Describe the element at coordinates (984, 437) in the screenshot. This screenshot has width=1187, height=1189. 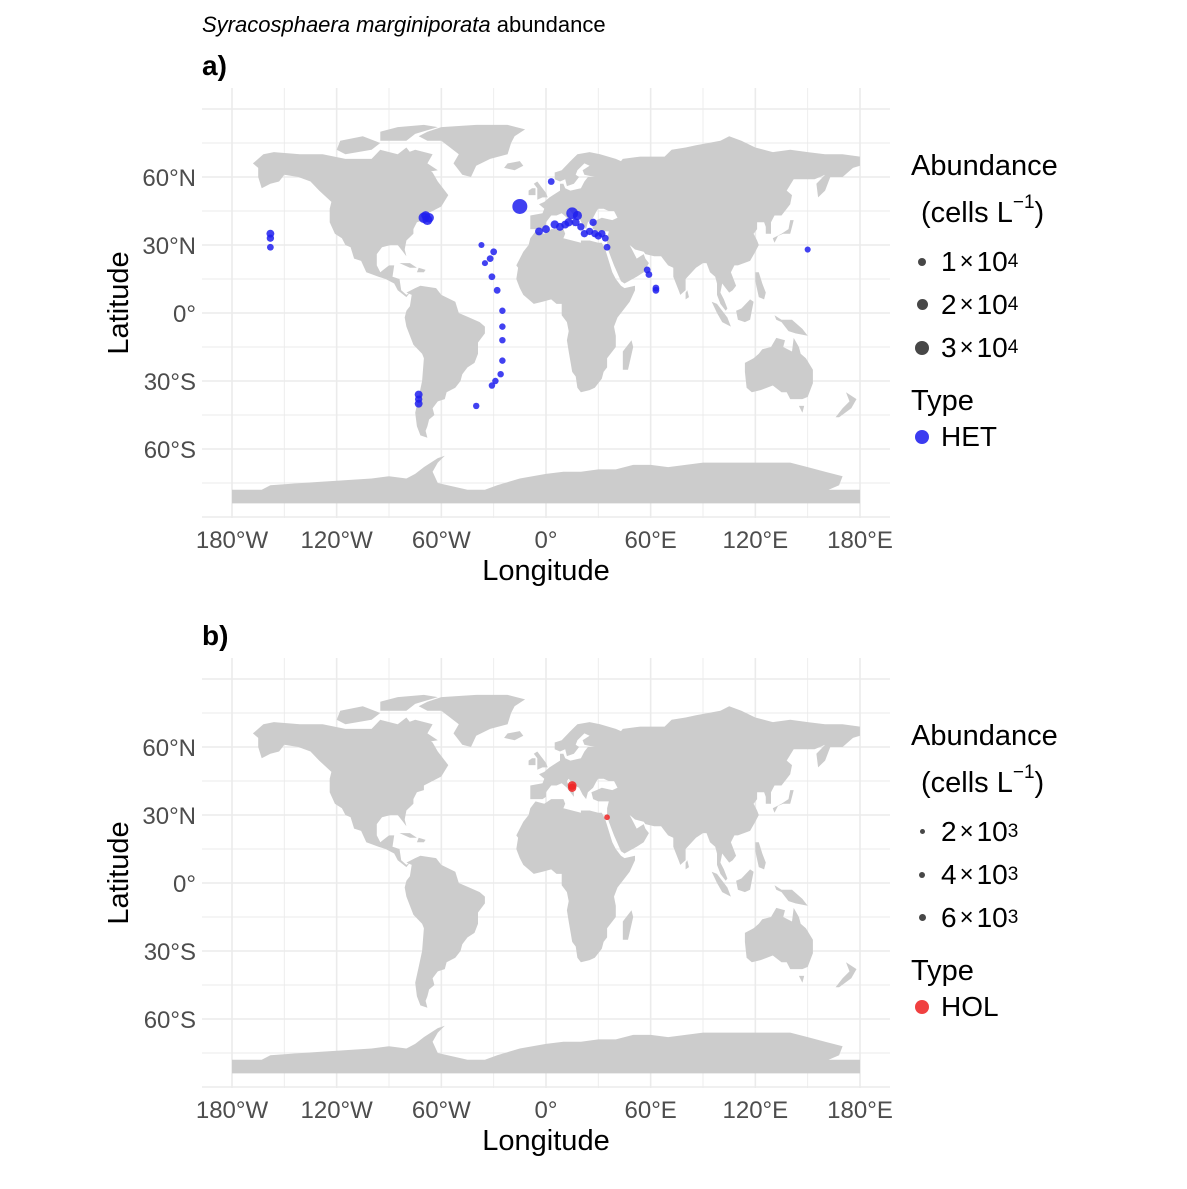
I see `legend-type-entry: HET` at that location.